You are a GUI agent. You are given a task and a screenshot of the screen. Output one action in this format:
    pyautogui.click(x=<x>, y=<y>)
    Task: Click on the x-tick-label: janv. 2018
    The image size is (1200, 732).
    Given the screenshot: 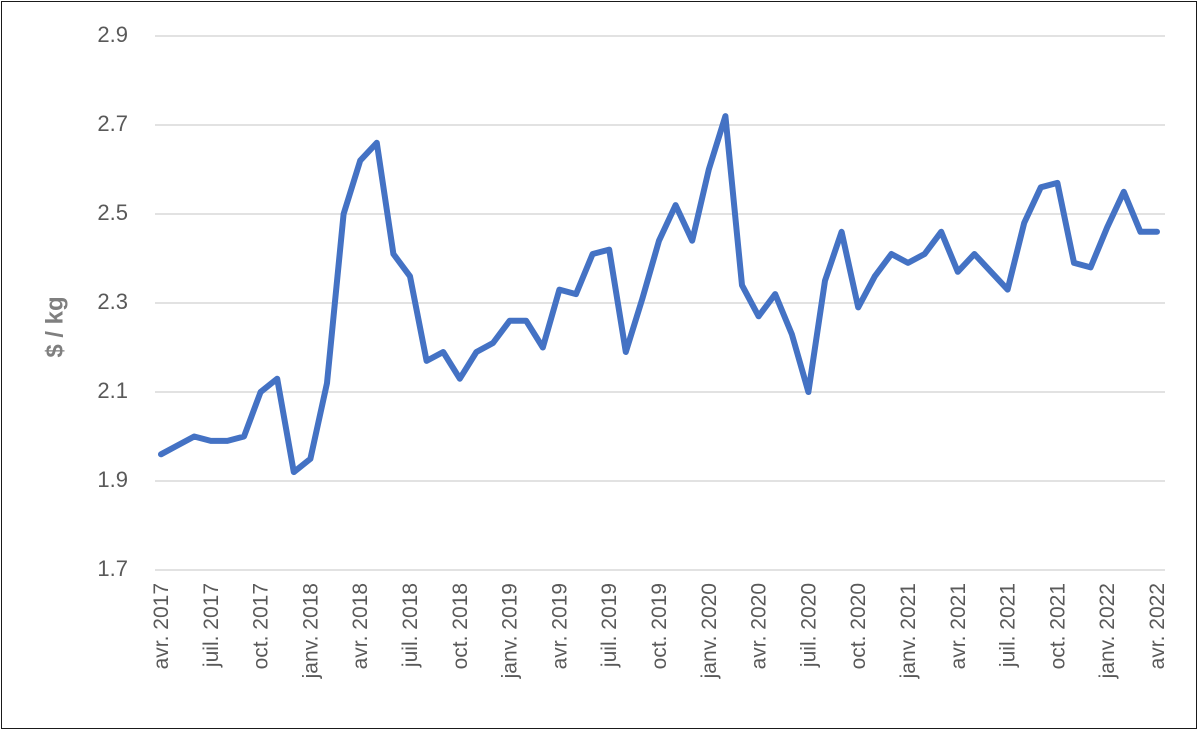 What is the action you would take?
    pyautogui.click(x=310, y=631)
    